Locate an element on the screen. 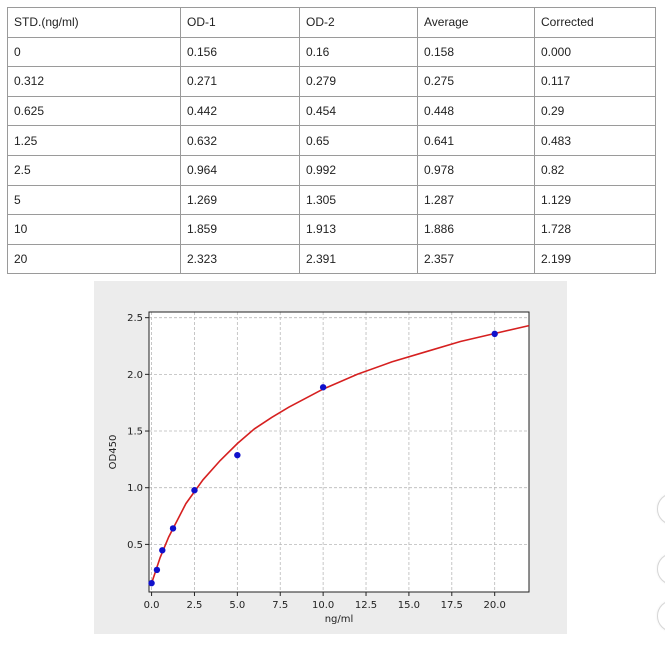  x-tick-label: 2.5 is located at coordinates (195, 605).